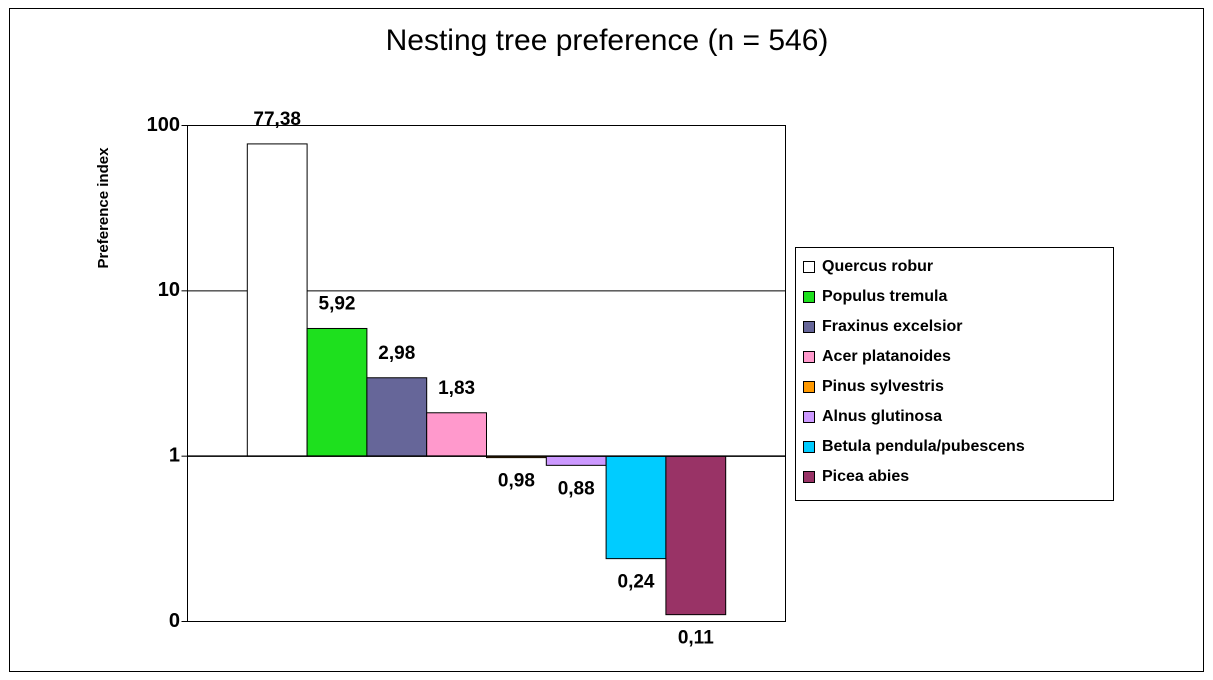 Image resolution: width=1213 pixels, height=680 pixels. I want to click on data-label: 0,24, so click(636, 582).